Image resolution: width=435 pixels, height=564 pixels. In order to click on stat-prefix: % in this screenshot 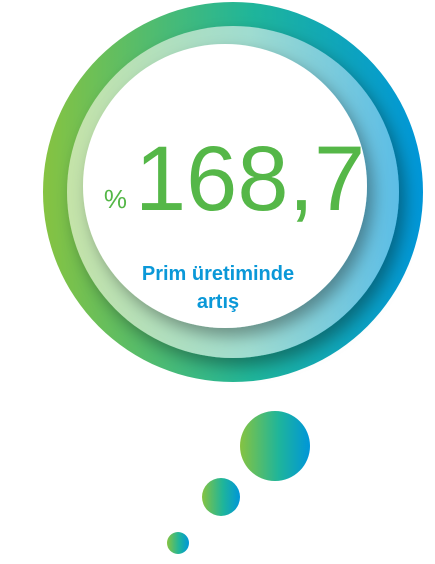, I will do `click(115, 199)`.